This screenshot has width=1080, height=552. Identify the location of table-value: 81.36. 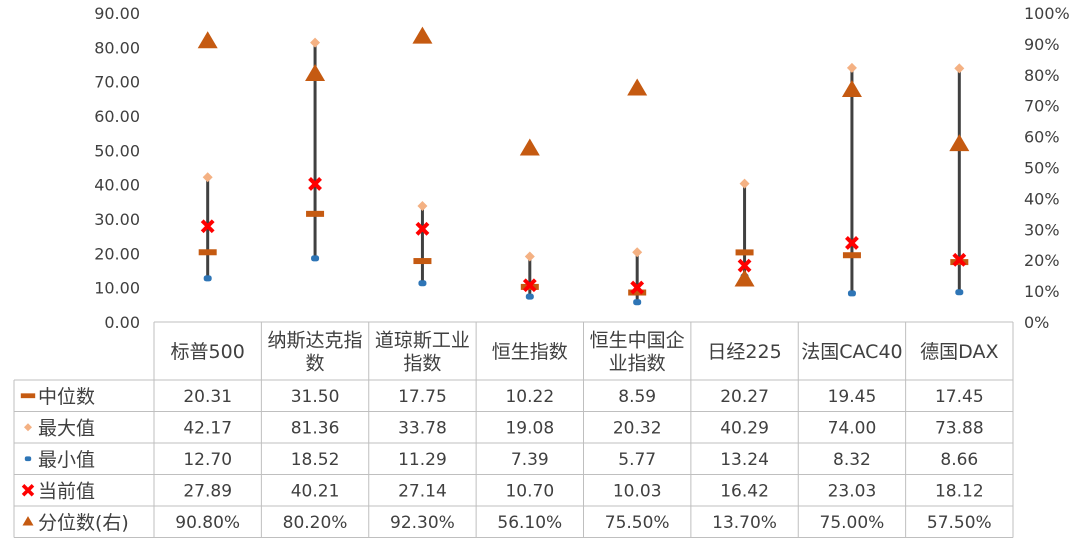
(315, 428).